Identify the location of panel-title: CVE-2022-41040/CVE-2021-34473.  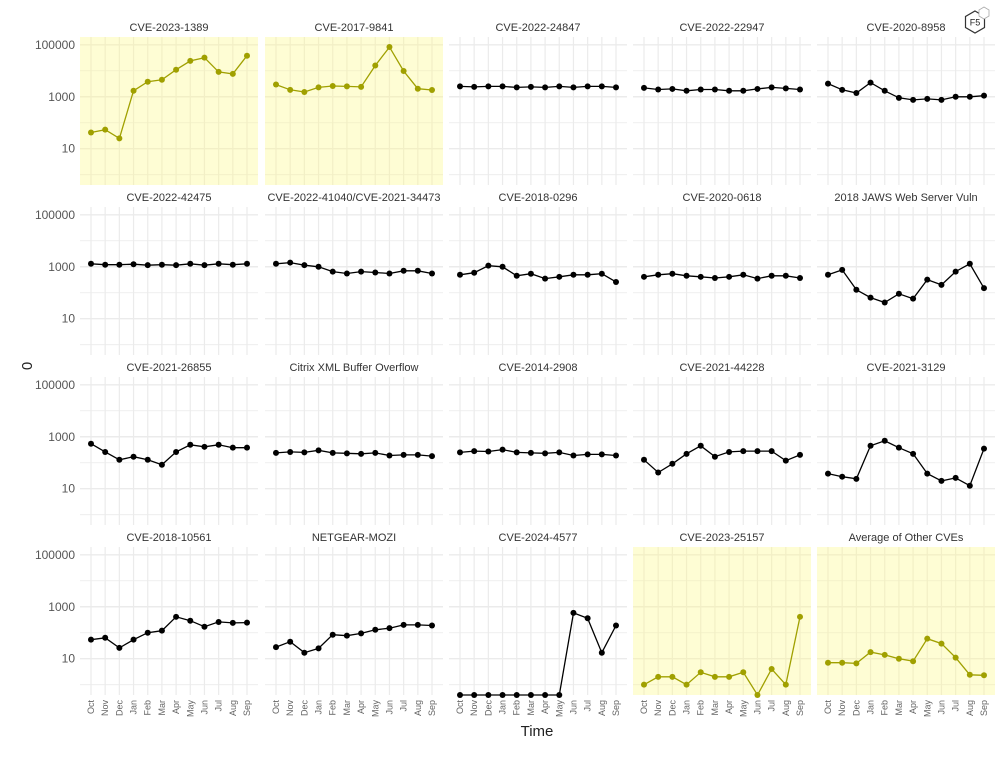
(353, 198).